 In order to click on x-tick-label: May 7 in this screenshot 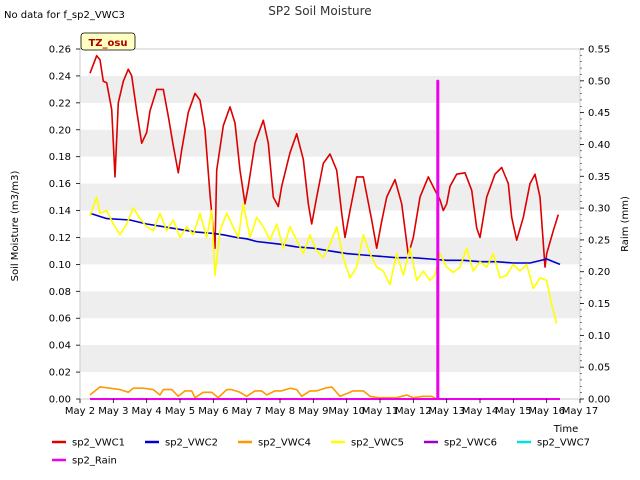, I will do `click(247, 411)`.